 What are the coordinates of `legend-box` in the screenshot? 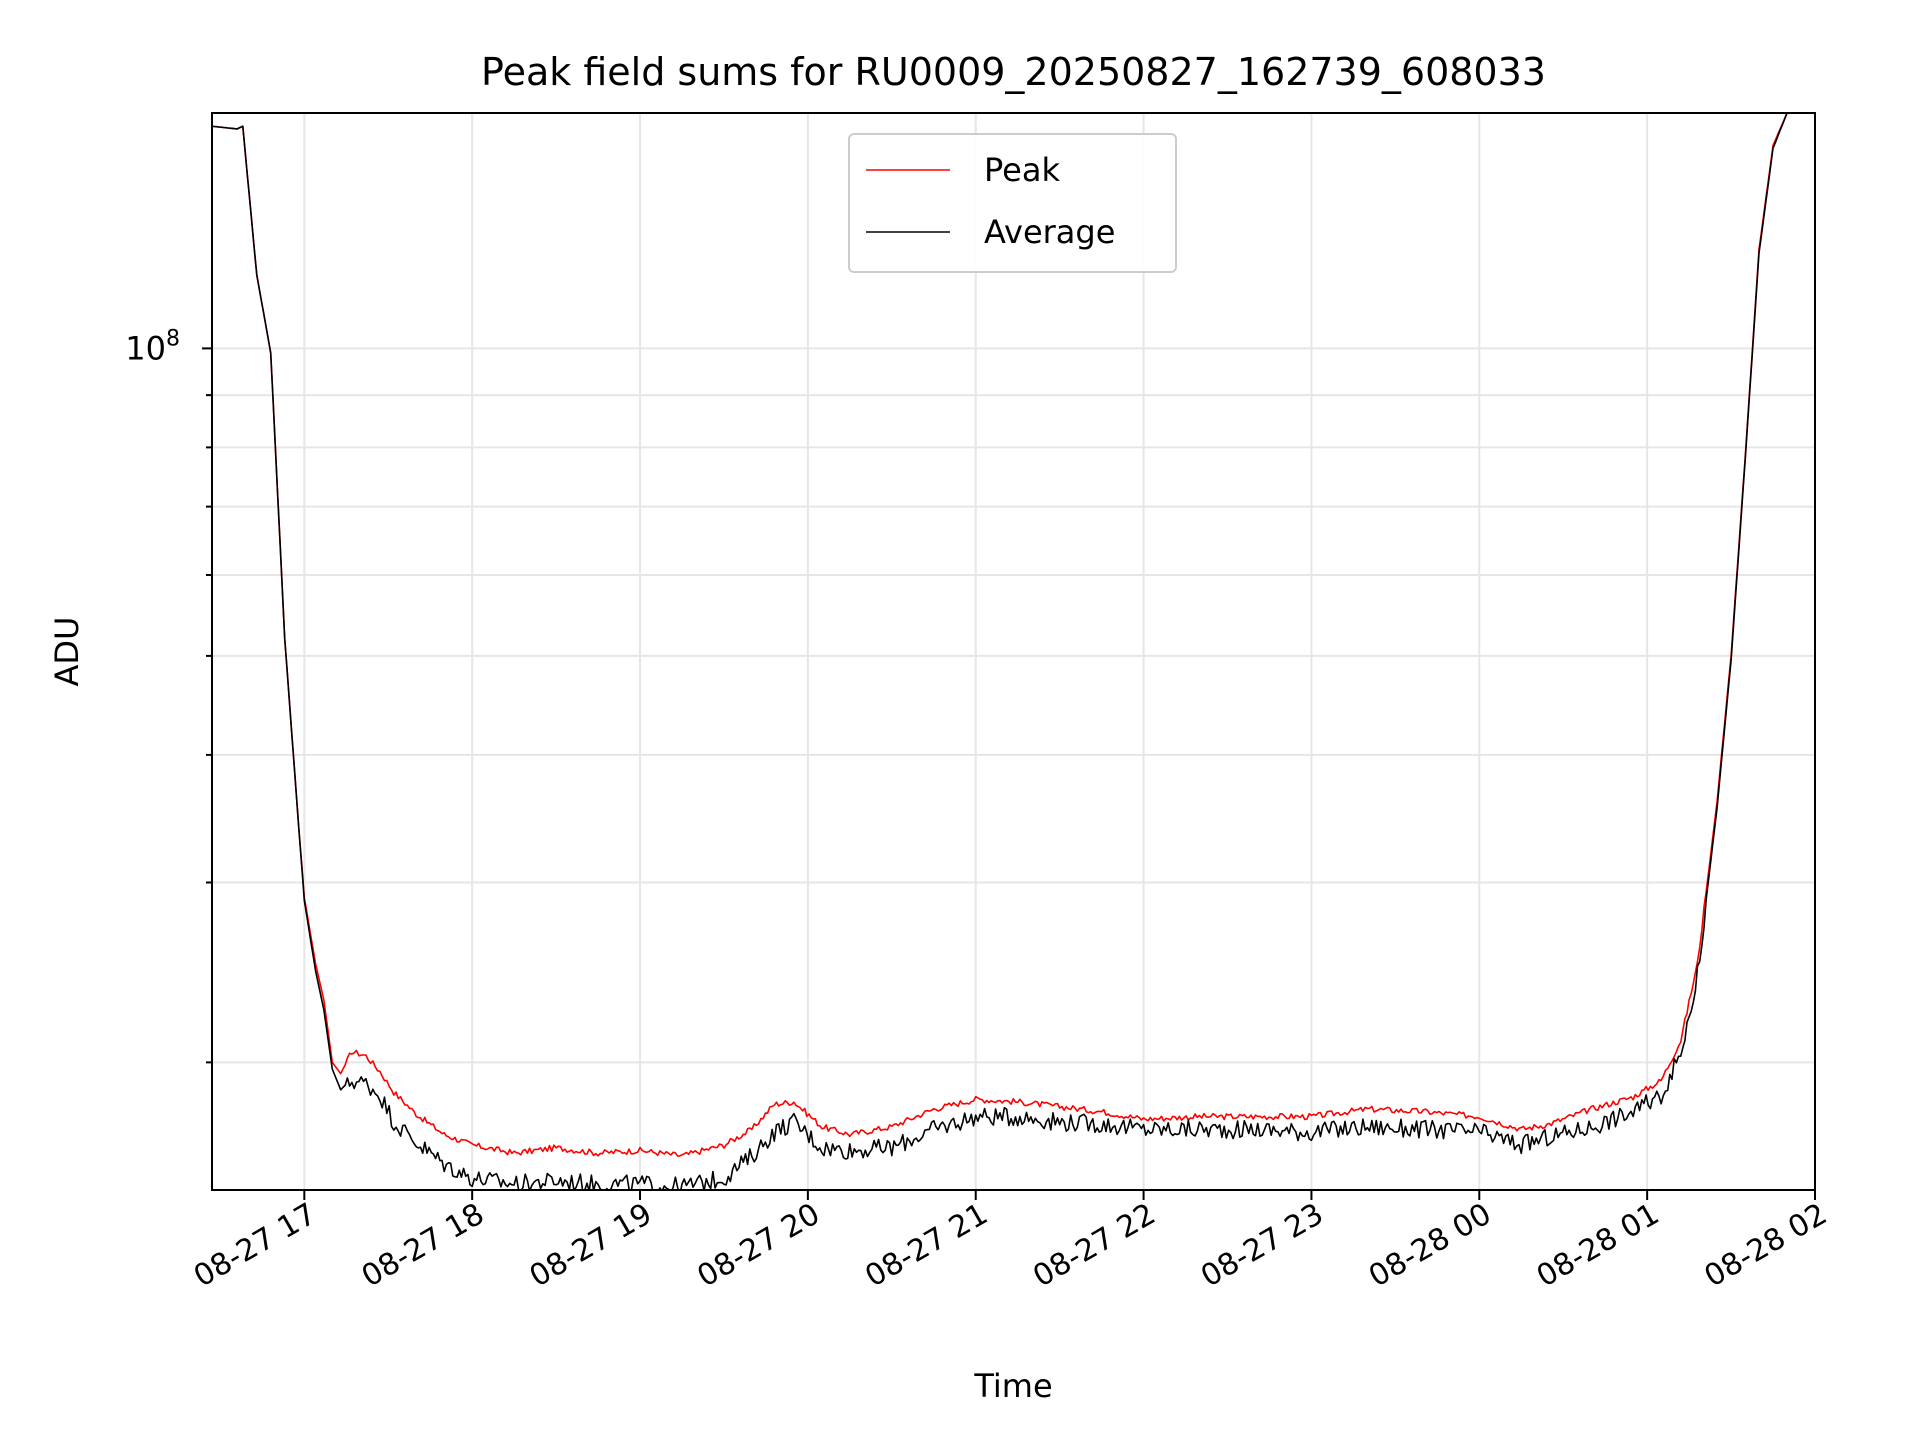 It's located at (1012, 203).